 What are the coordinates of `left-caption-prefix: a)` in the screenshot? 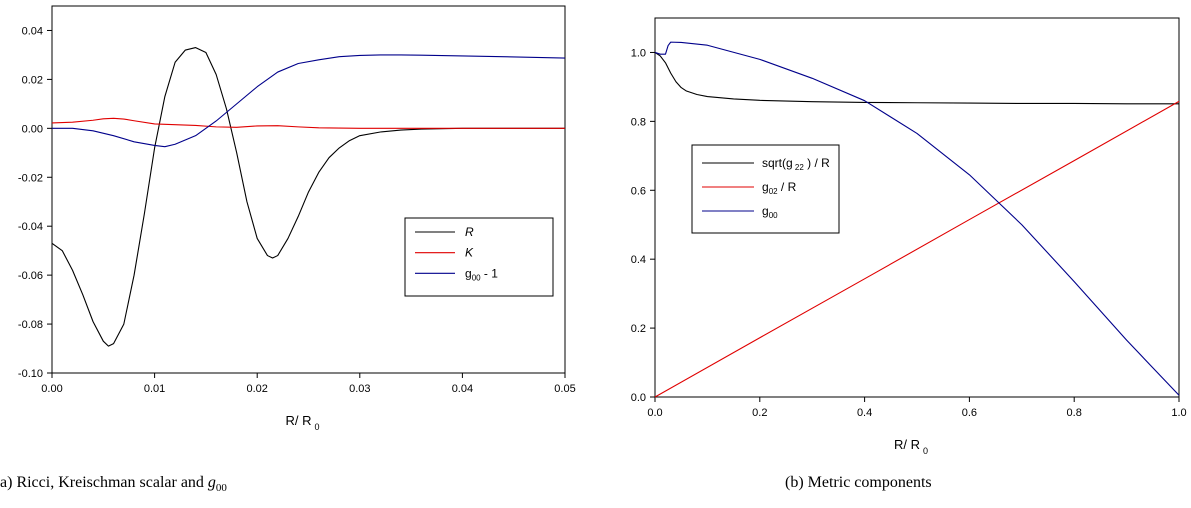 It's located at (6, 482).